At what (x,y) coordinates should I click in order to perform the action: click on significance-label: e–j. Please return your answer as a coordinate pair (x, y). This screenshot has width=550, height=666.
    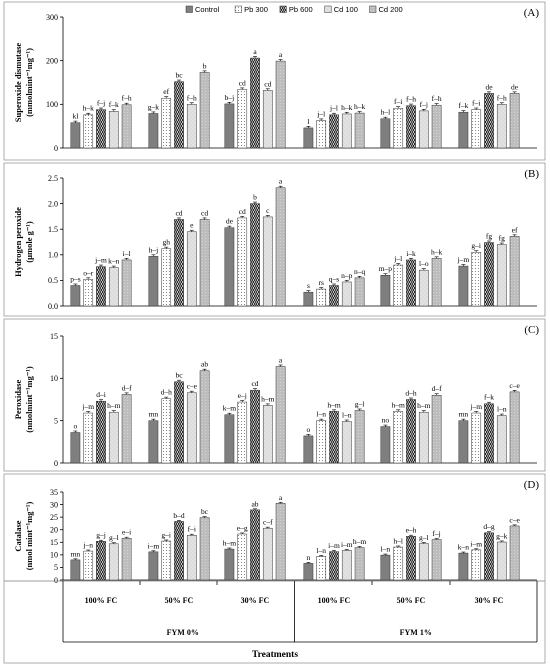
    Looking at the image, I should click on (242, 395).